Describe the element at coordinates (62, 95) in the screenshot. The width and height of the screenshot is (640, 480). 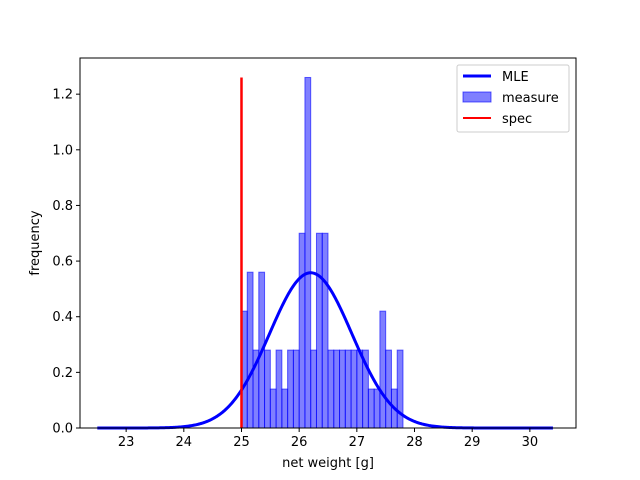
I see `y-tick-label-6: 1.2` at that location.